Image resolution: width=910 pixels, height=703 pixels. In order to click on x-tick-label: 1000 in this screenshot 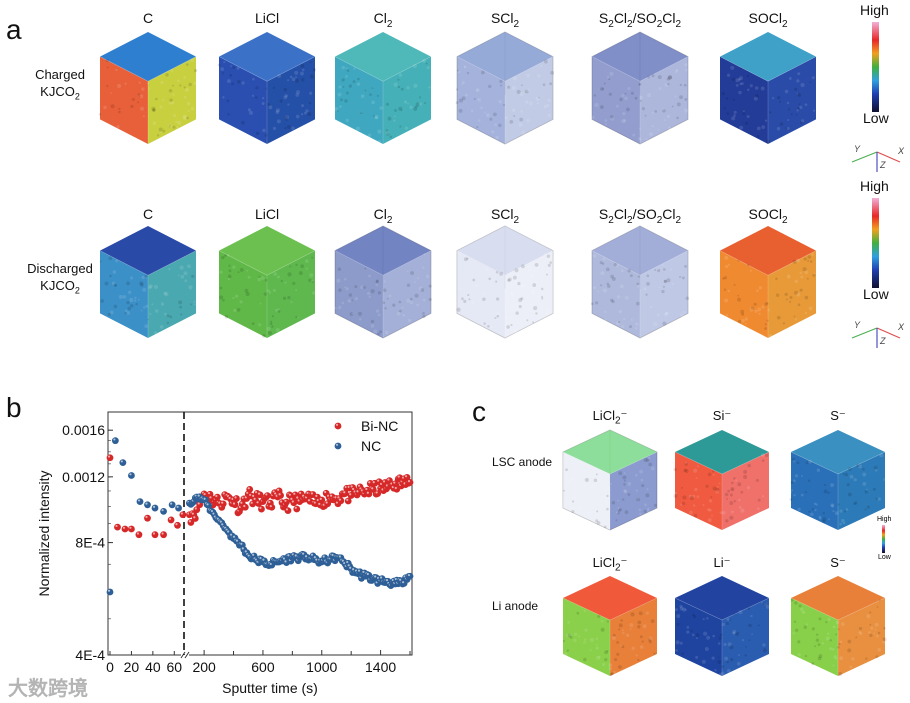, I will do `click(321, 667)`.